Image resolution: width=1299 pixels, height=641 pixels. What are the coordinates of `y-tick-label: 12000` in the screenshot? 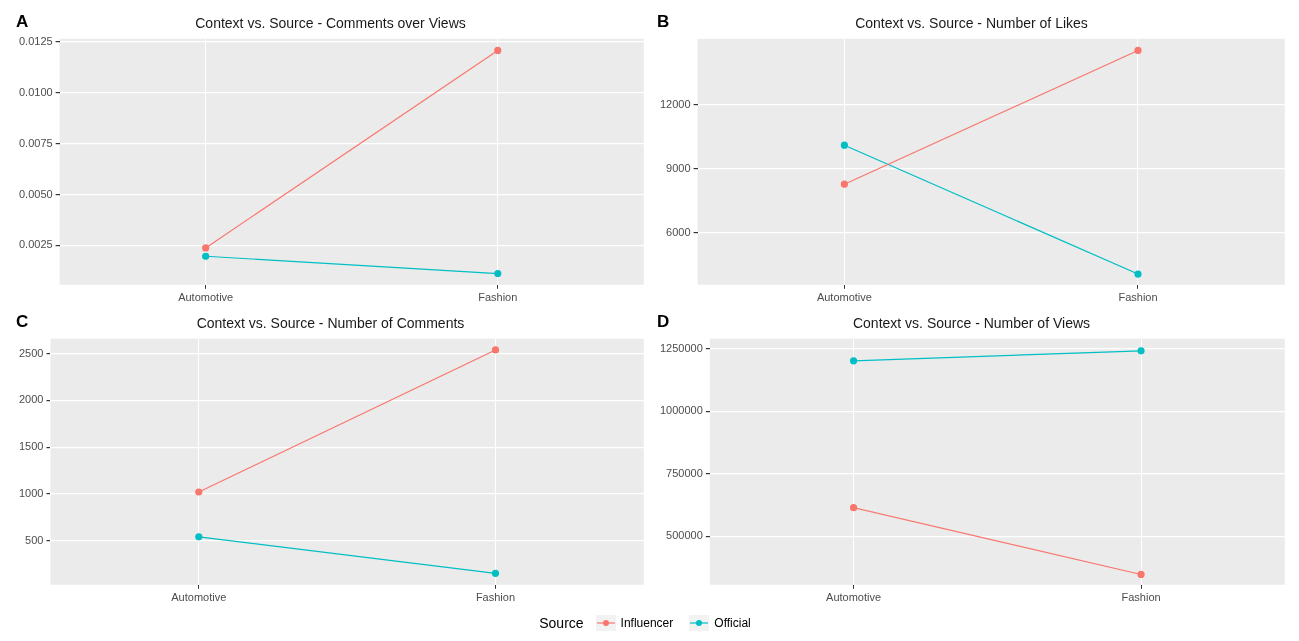 It's located at (675, 103).